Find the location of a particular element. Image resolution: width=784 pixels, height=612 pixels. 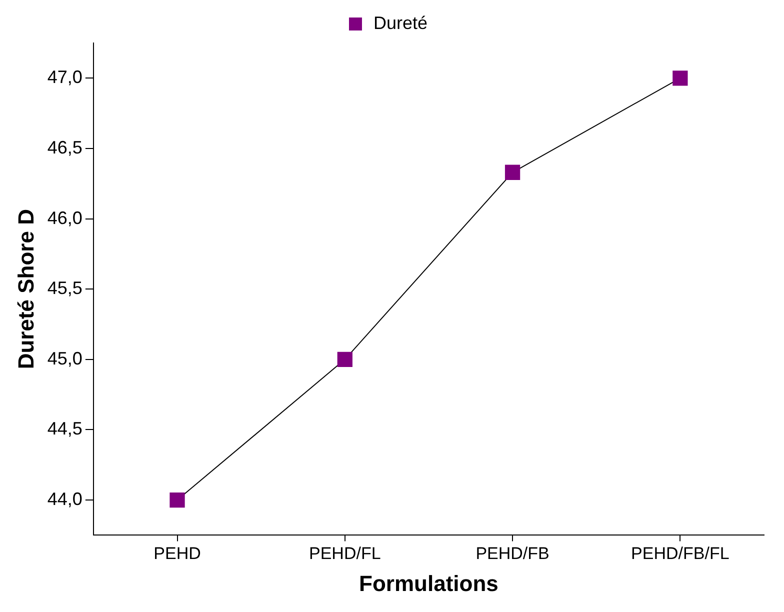

legend-label: Dureté is located at coordinates (400, 22).